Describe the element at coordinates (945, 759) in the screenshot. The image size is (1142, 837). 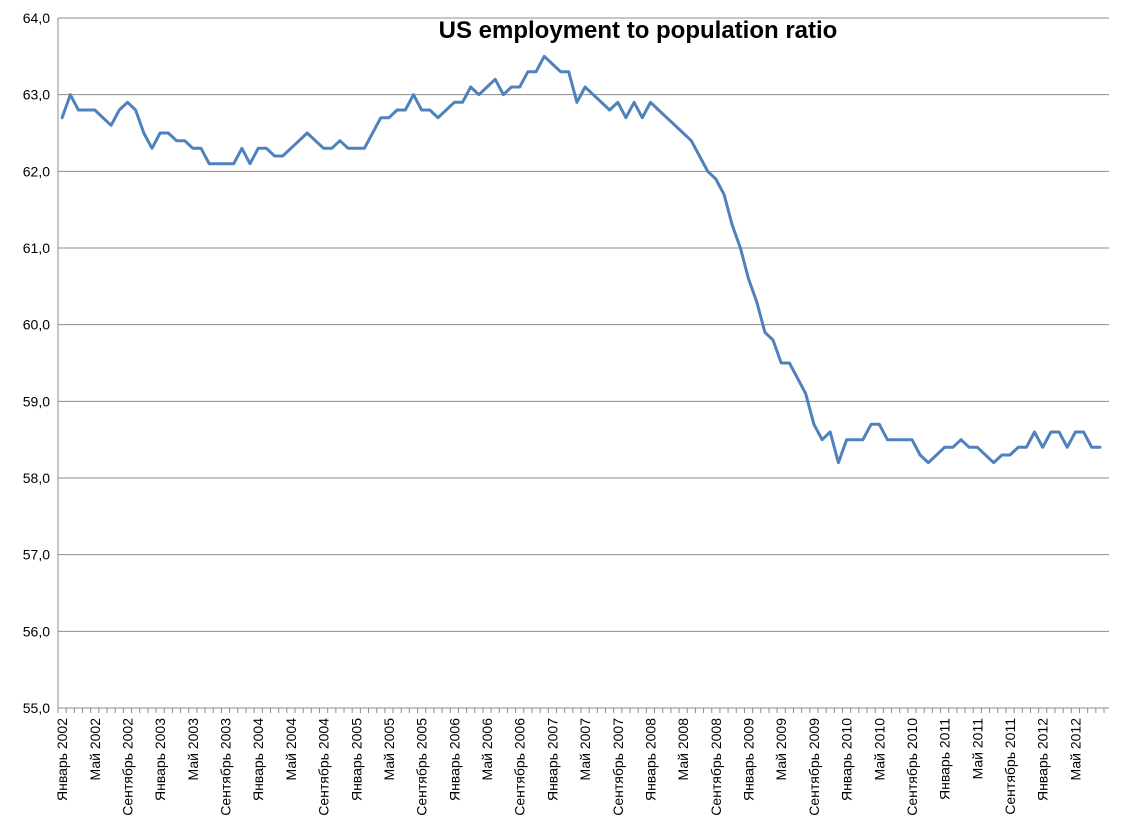
I see `x-tick-label: Январь 2011` at that location.